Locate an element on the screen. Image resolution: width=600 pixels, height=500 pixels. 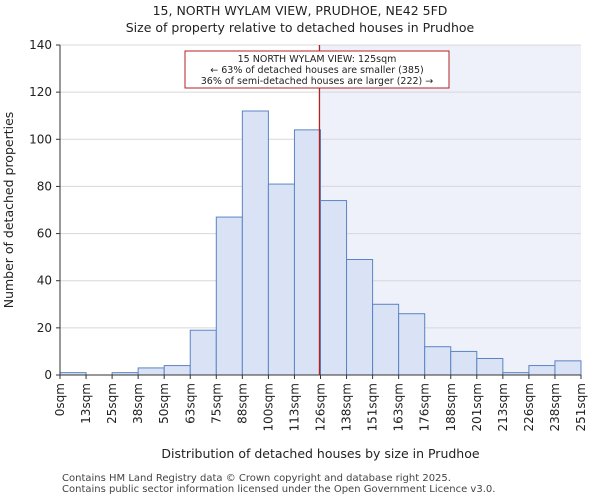
x-tick-label: 251sqm is located at coordinates (581, 407).